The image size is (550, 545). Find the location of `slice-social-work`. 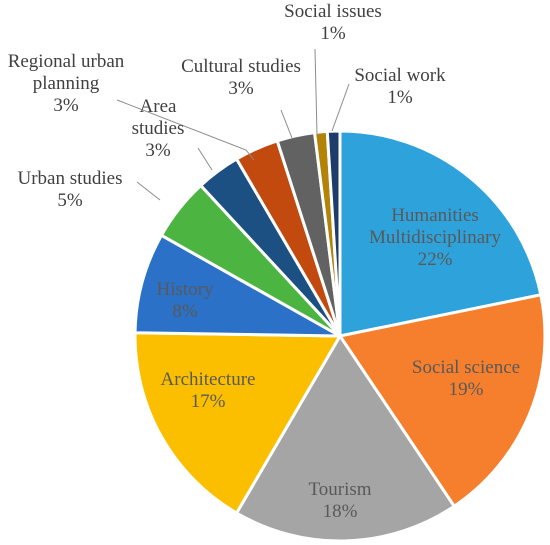

slice-social-work is located at coordinates (333, 233).